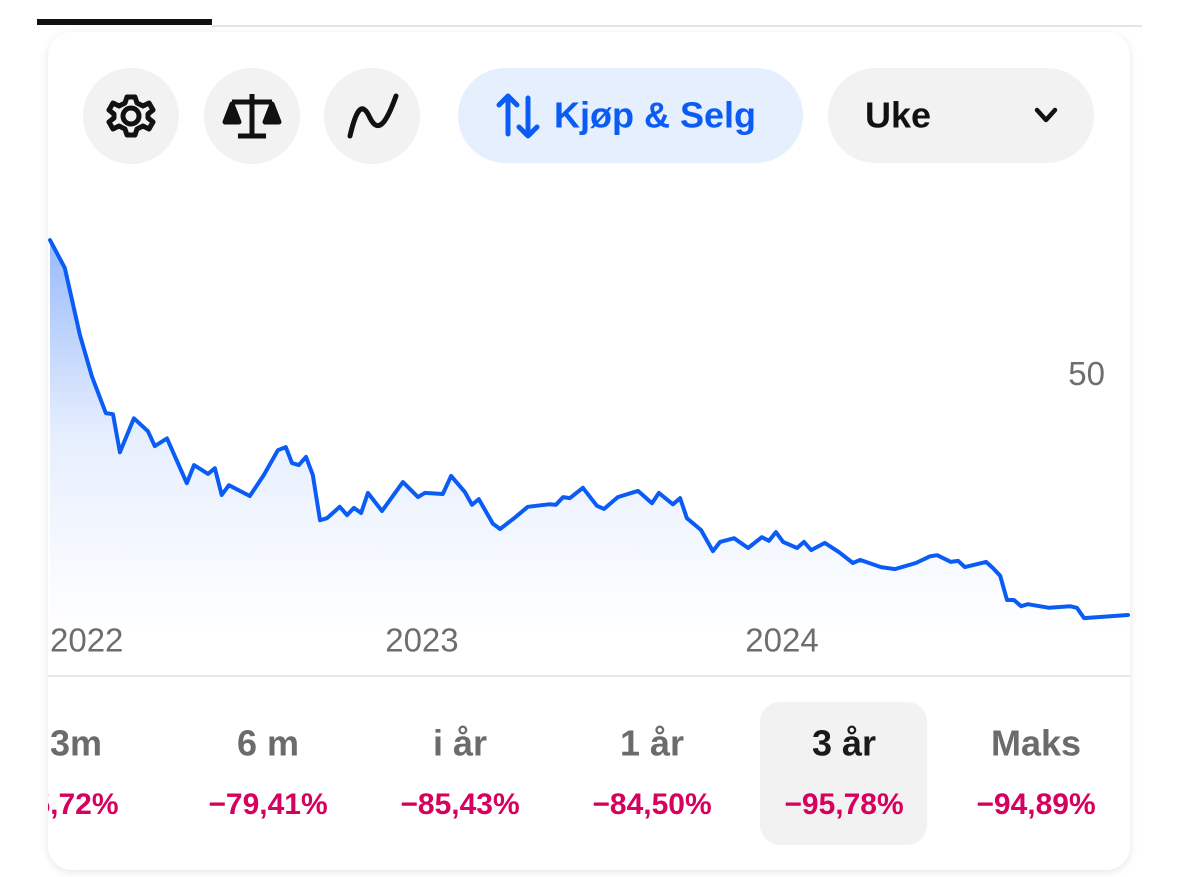 The height and width of the screenshot is (877, 1179). I want to click on interval-label: Uke, so click(898, 115).